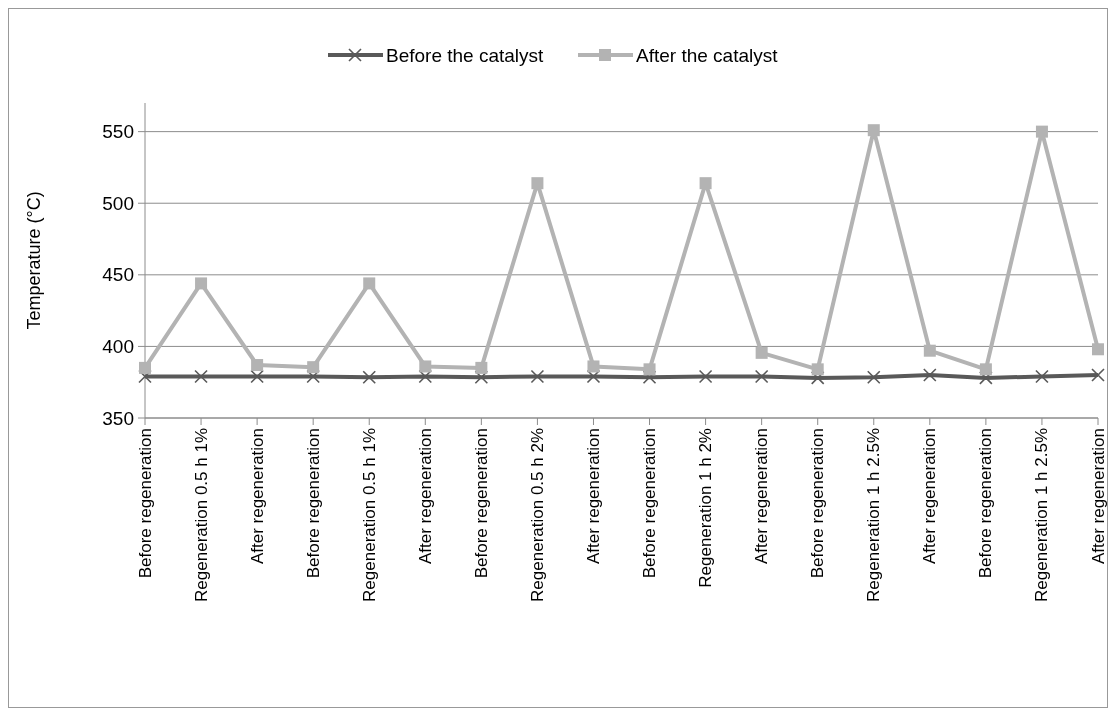 The width and height of the screenshot is (1116, 718). What do you see at coordinates (118, 132) in the screenshot?
I see `y-tick-label: 550` at bounding box center [118, 132].